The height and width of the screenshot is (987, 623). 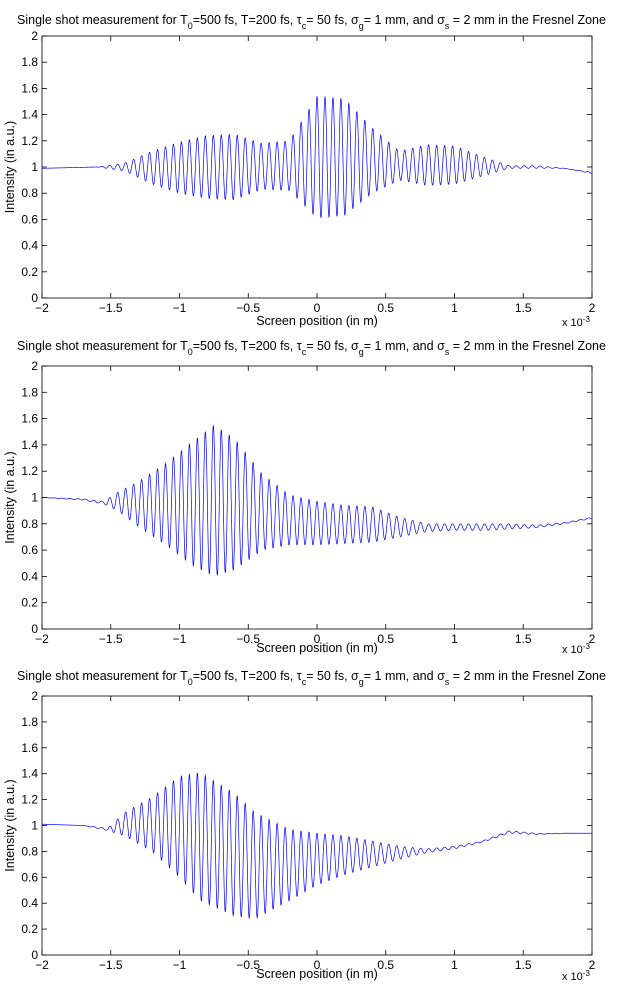 What do you see at coordinates (317, 308) in the screenshot?
I see `x-tick-label: 0` at bounding box center [317, 308].